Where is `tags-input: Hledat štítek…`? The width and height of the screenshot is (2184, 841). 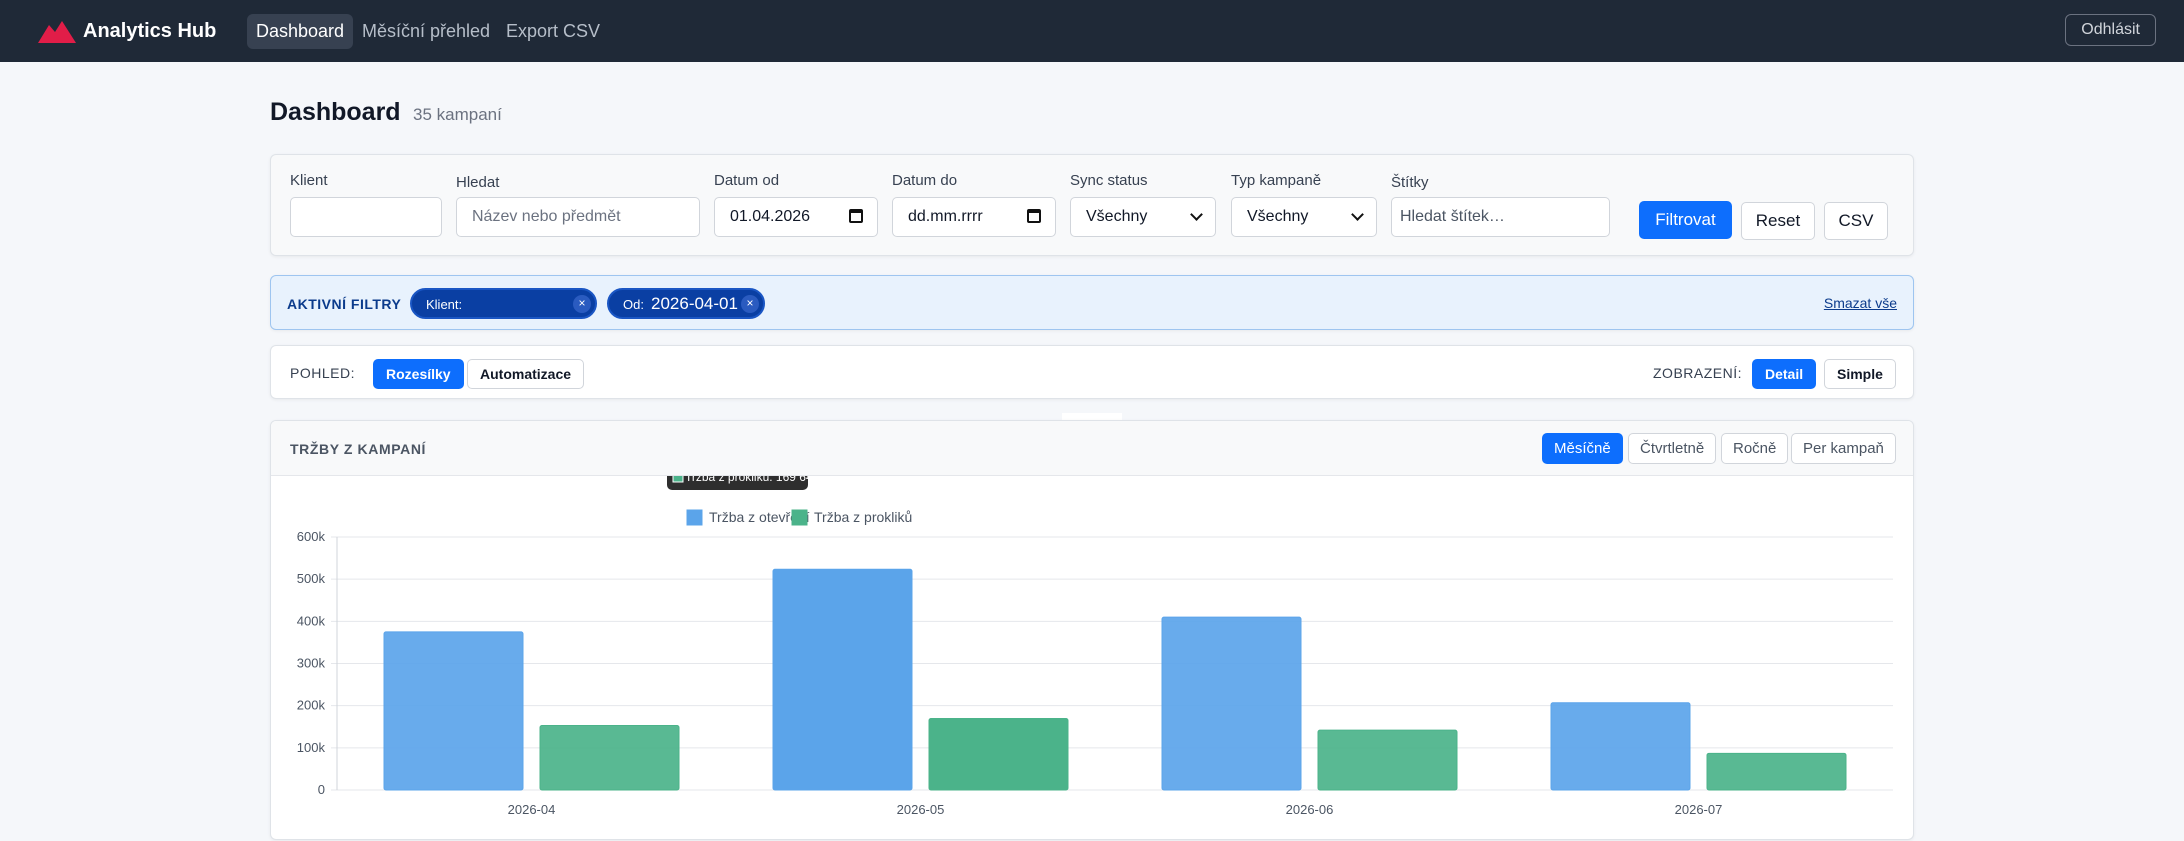 tags-input: Hledat štítek… is located at coordinates (1500, 217).